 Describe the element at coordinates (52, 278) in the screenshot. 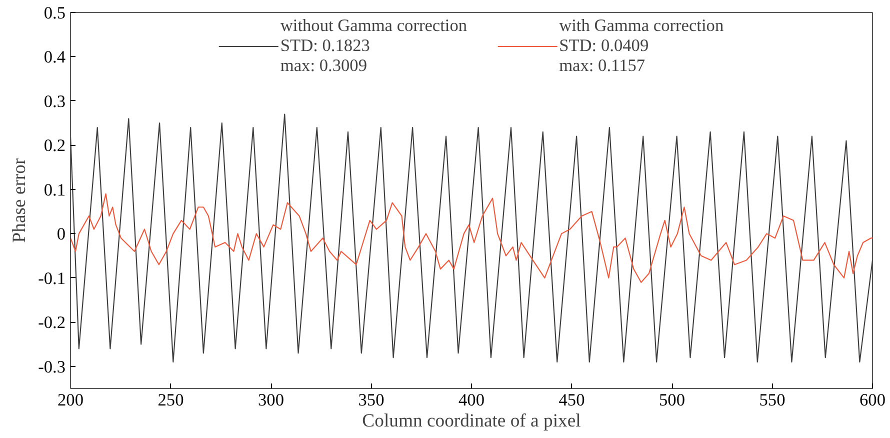

I see `y-tick-label: -0.1` at that location.